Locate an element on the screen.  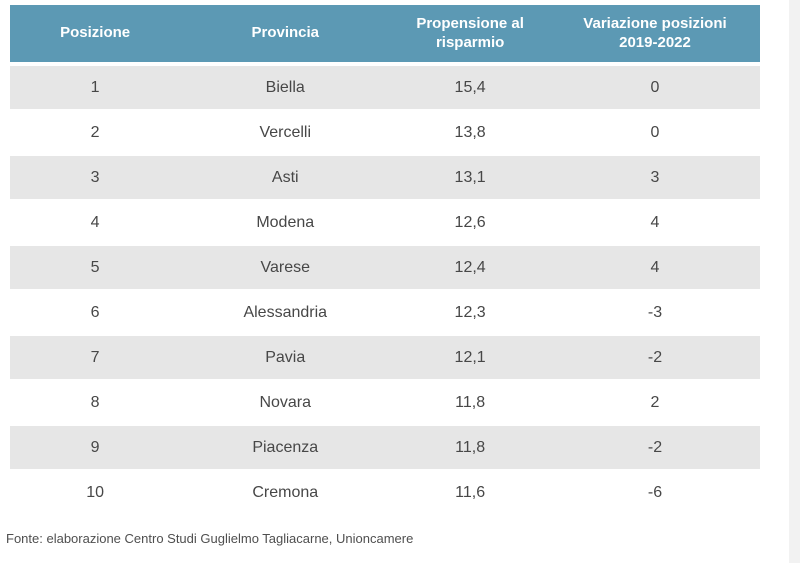
cell-posizione: 5 is located at coordinates (95, 267).